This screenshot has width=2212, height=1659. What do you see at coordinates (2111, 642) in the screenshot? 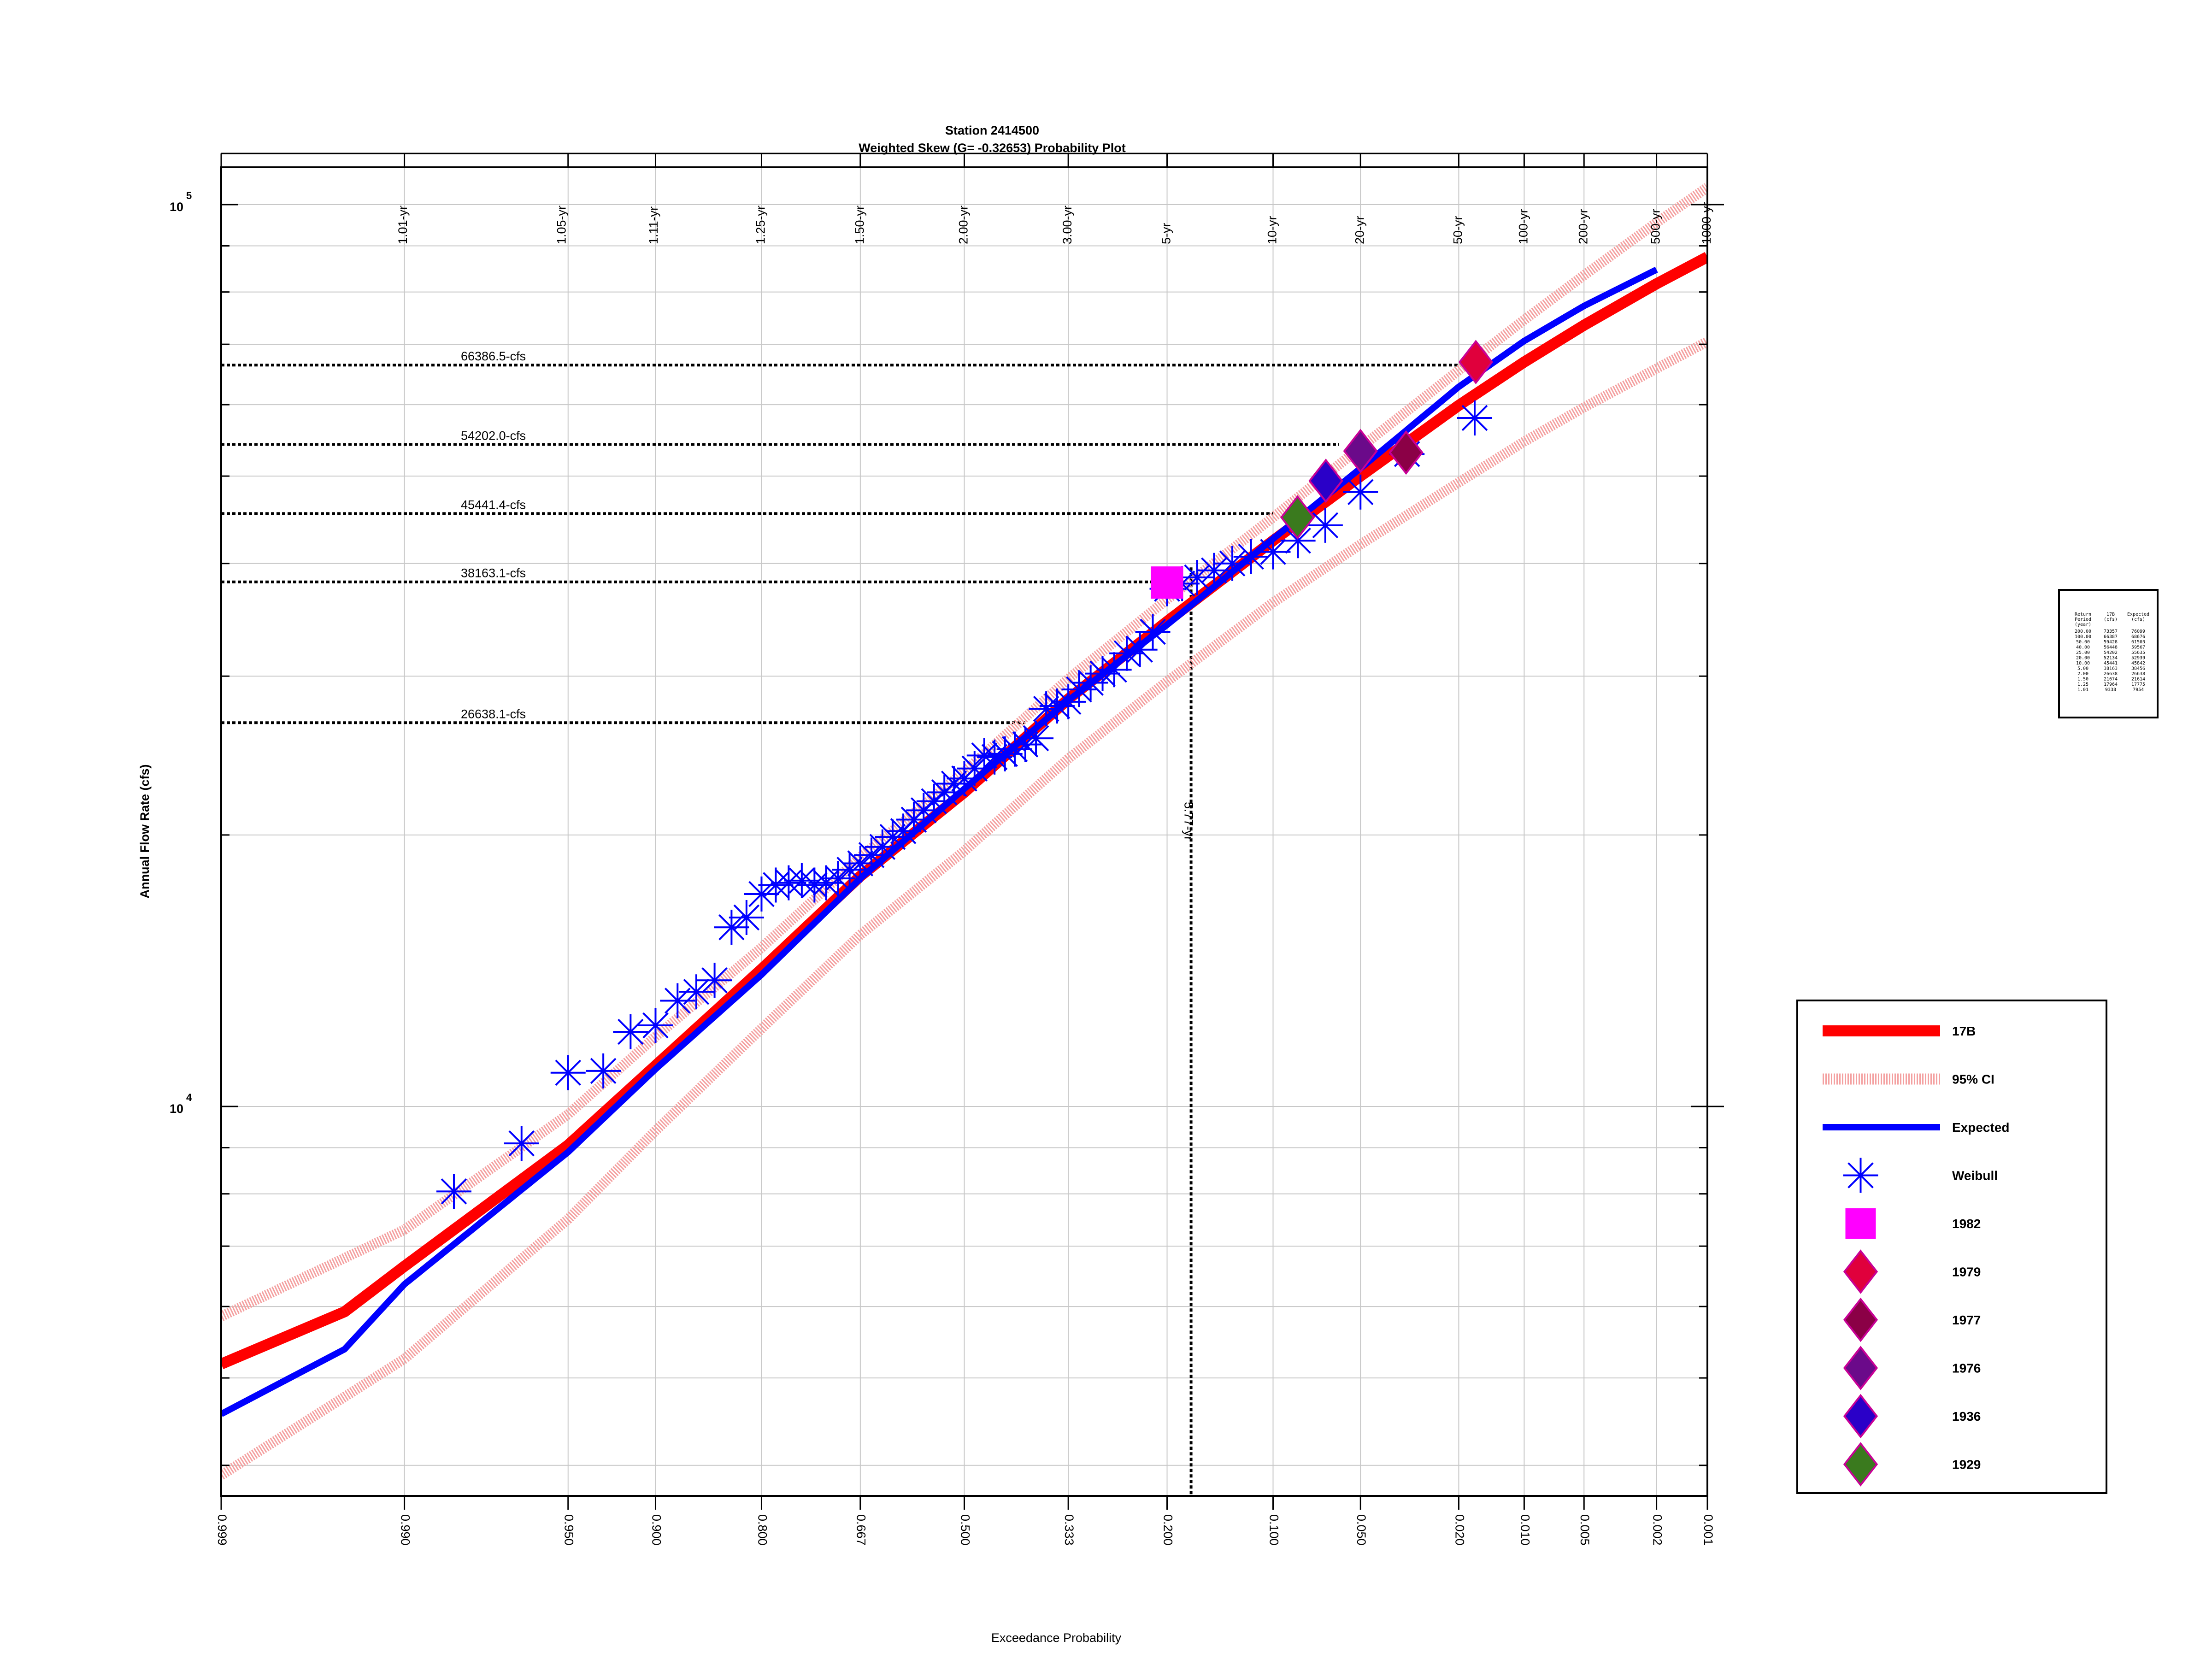
I see `inset-cell: 59428` at bounding box center [2111, 642].